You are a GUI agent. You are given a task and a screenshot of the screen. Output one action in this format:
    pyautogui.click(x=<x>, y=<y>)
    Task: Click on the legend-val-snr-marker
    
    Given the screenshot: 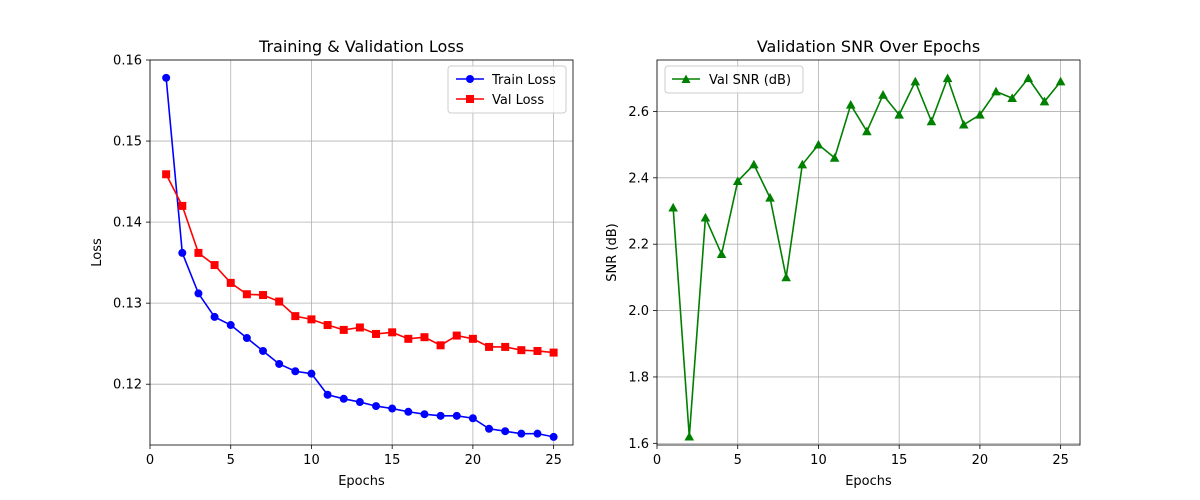 What is the action you would take?
    pyautogui.click(x=686, y=78)
    